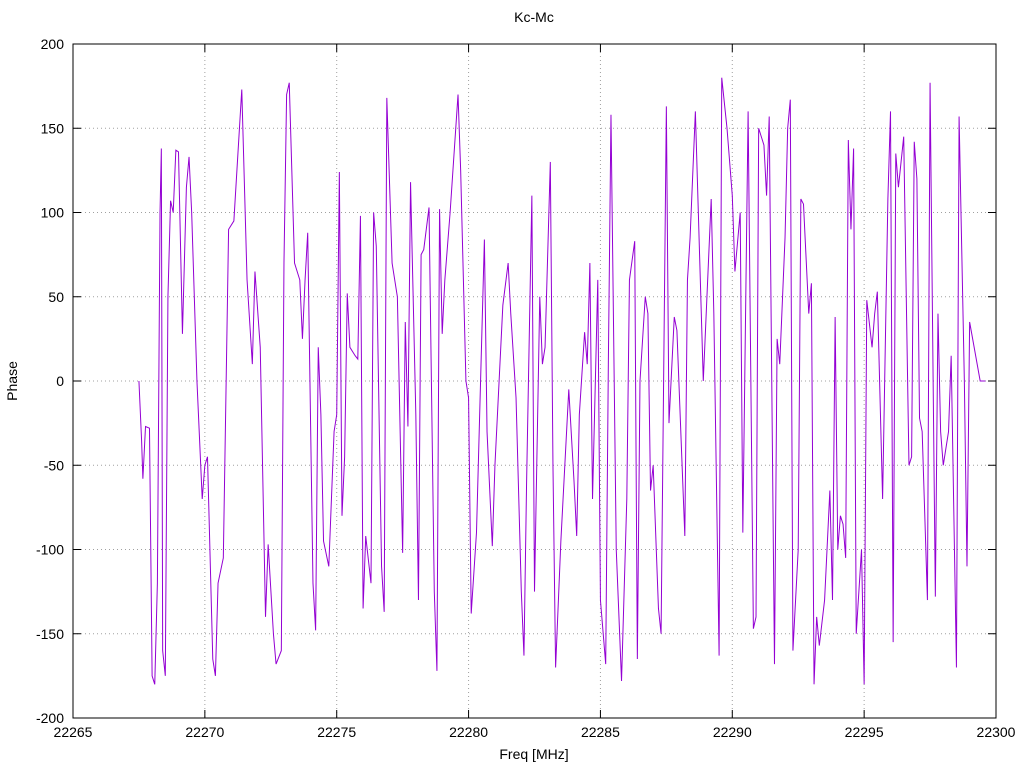 Image resolution: width=1024 pixels, height=768 pixels. I want to click on chart-title: Kc-Mc, so click(534, 17).